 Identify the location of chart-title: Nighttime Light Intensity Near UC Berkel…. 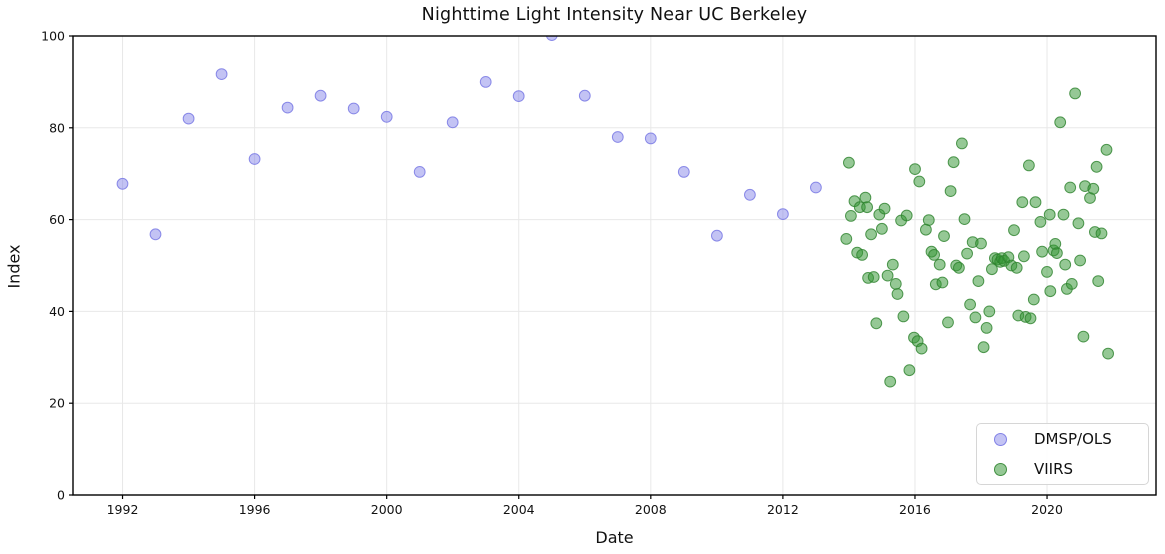
(614, 15).